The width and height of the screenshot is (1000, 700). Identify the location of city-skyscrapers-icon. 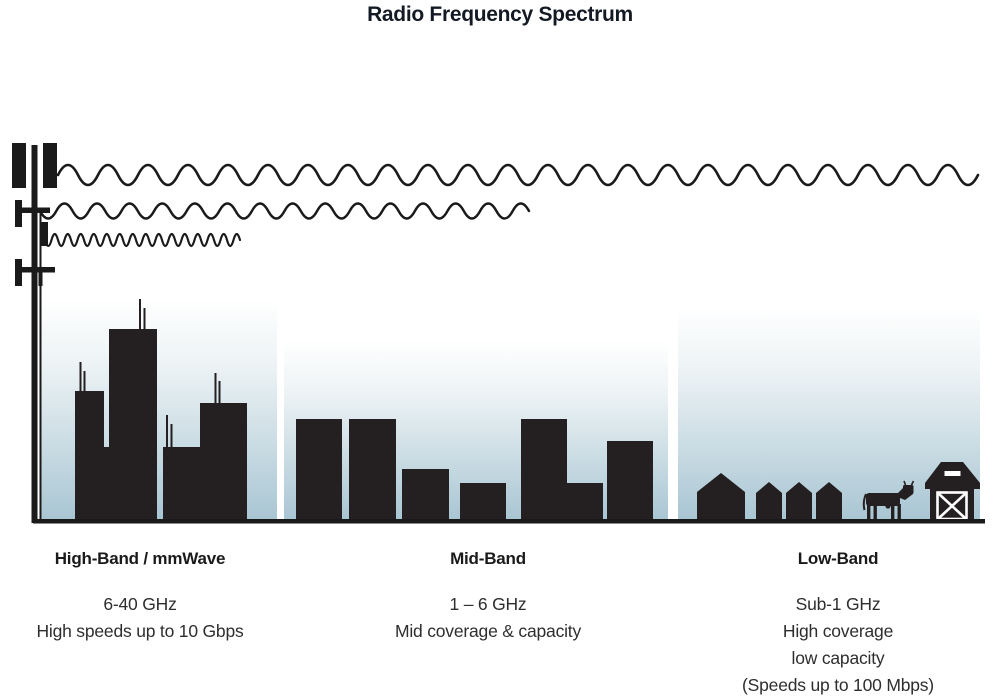
(161, 409).